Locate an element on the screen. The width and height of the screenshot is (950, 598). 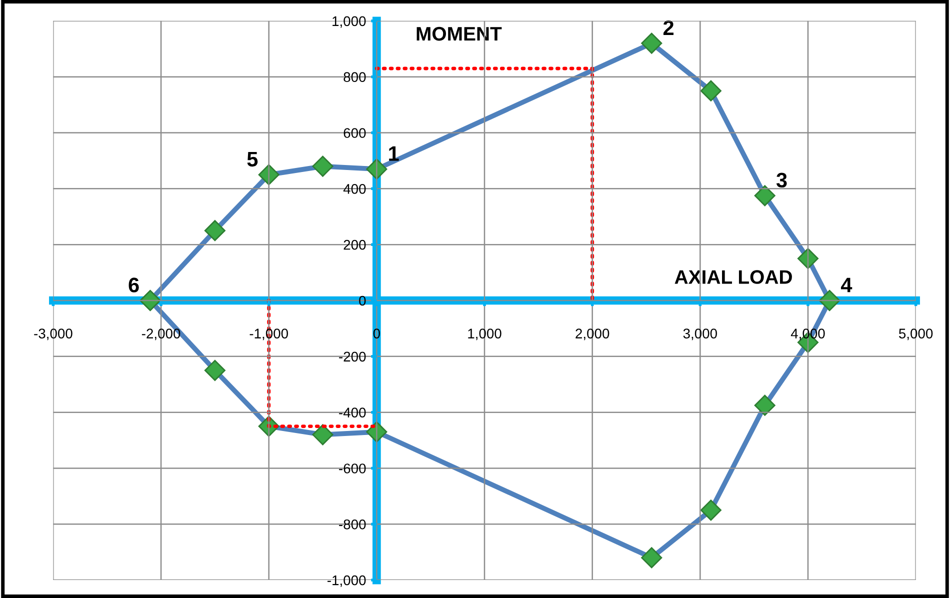
annotation: 3 is located at coordinates (781, 180).